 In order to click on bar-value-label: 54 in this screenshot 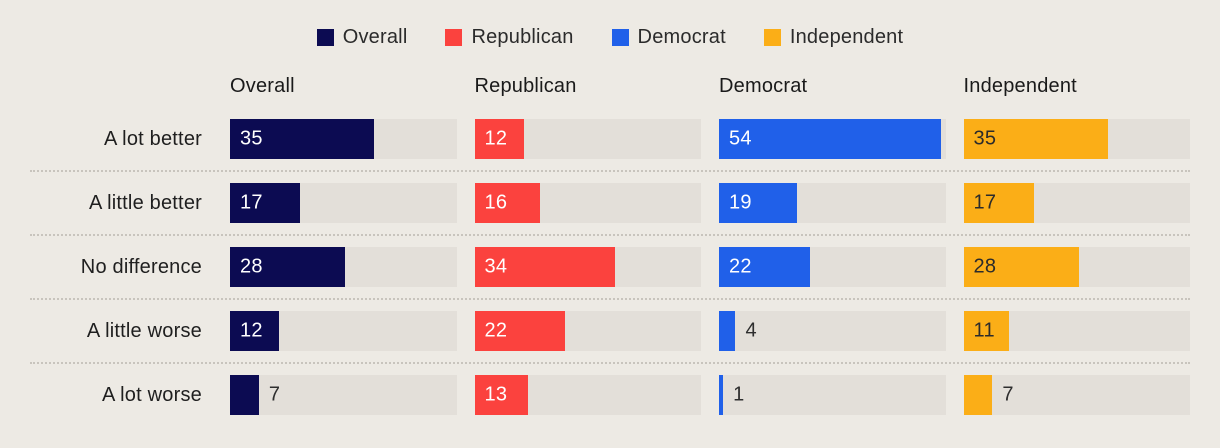, I will do `click(740, 138)`.